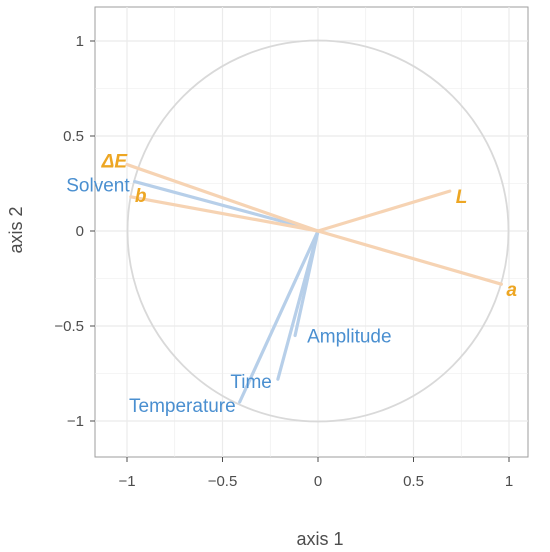  What do you see at coordinates (251, 382) in the screenshot?
I see `vector-label-time: Time` at bounding box center [251, 382].